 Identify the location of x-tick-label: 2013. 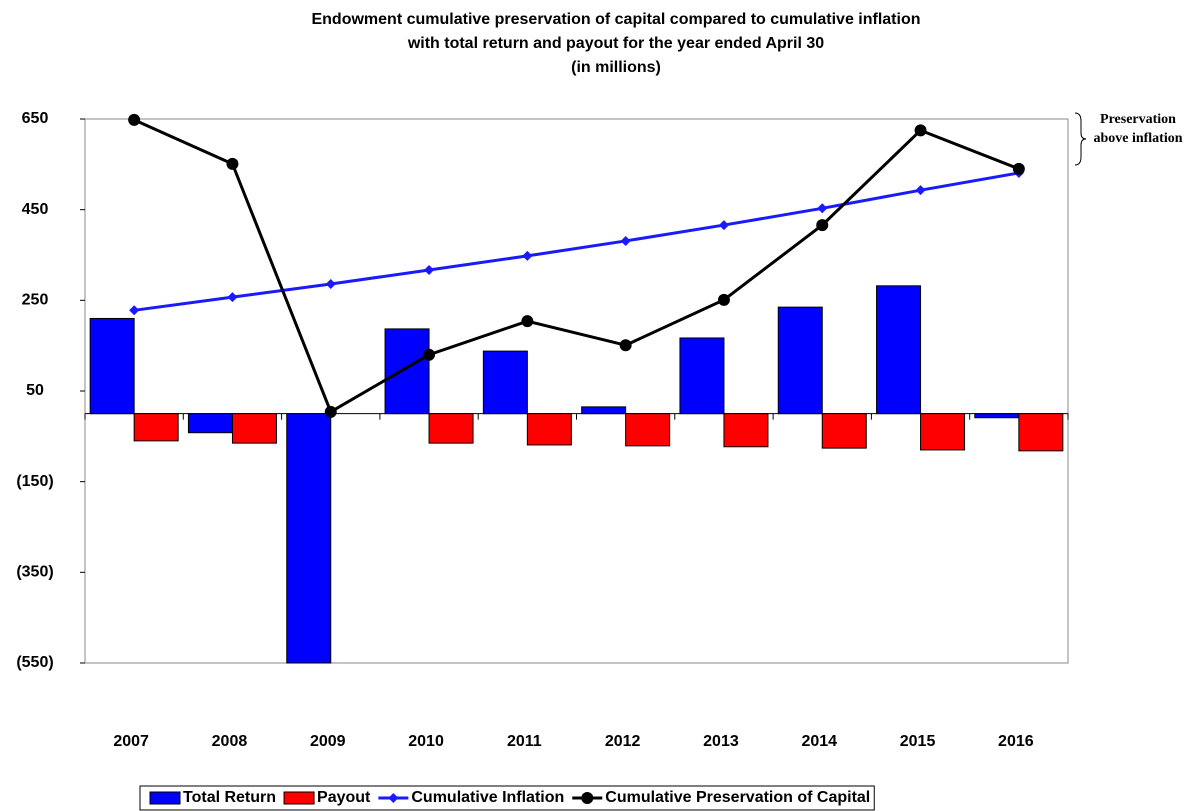
(721, 741).